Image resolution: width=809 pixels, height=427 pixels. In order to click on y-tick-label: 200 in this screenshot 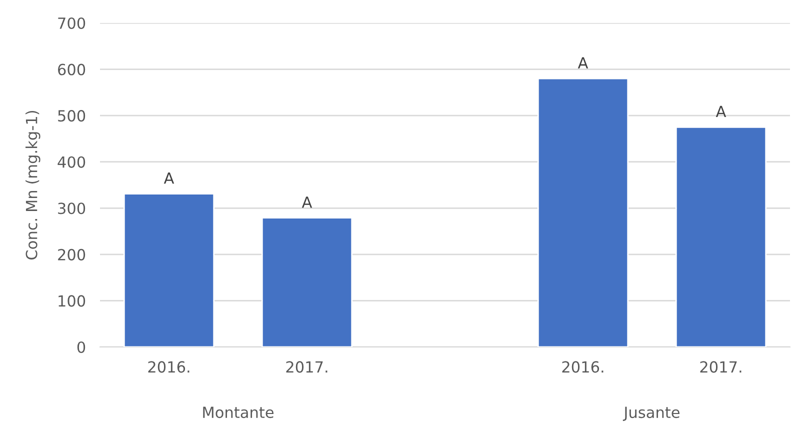, I will do `click(72, 254)`.